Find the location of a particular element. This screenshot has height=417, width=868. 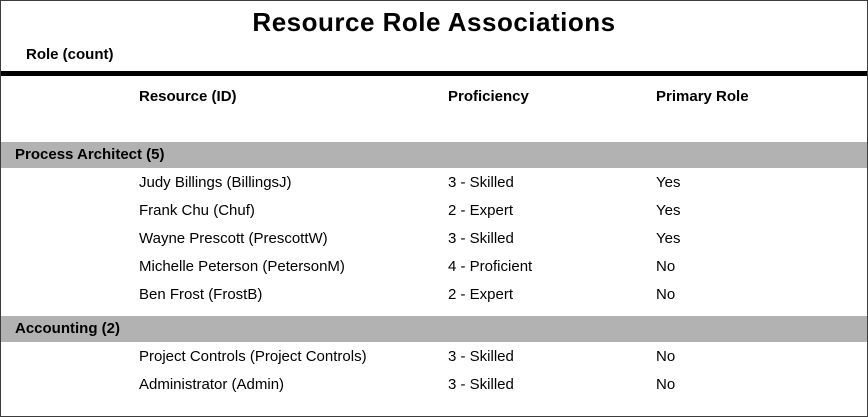

cell-resource: Administrator (Admin) is located at coordinates (212, 384).